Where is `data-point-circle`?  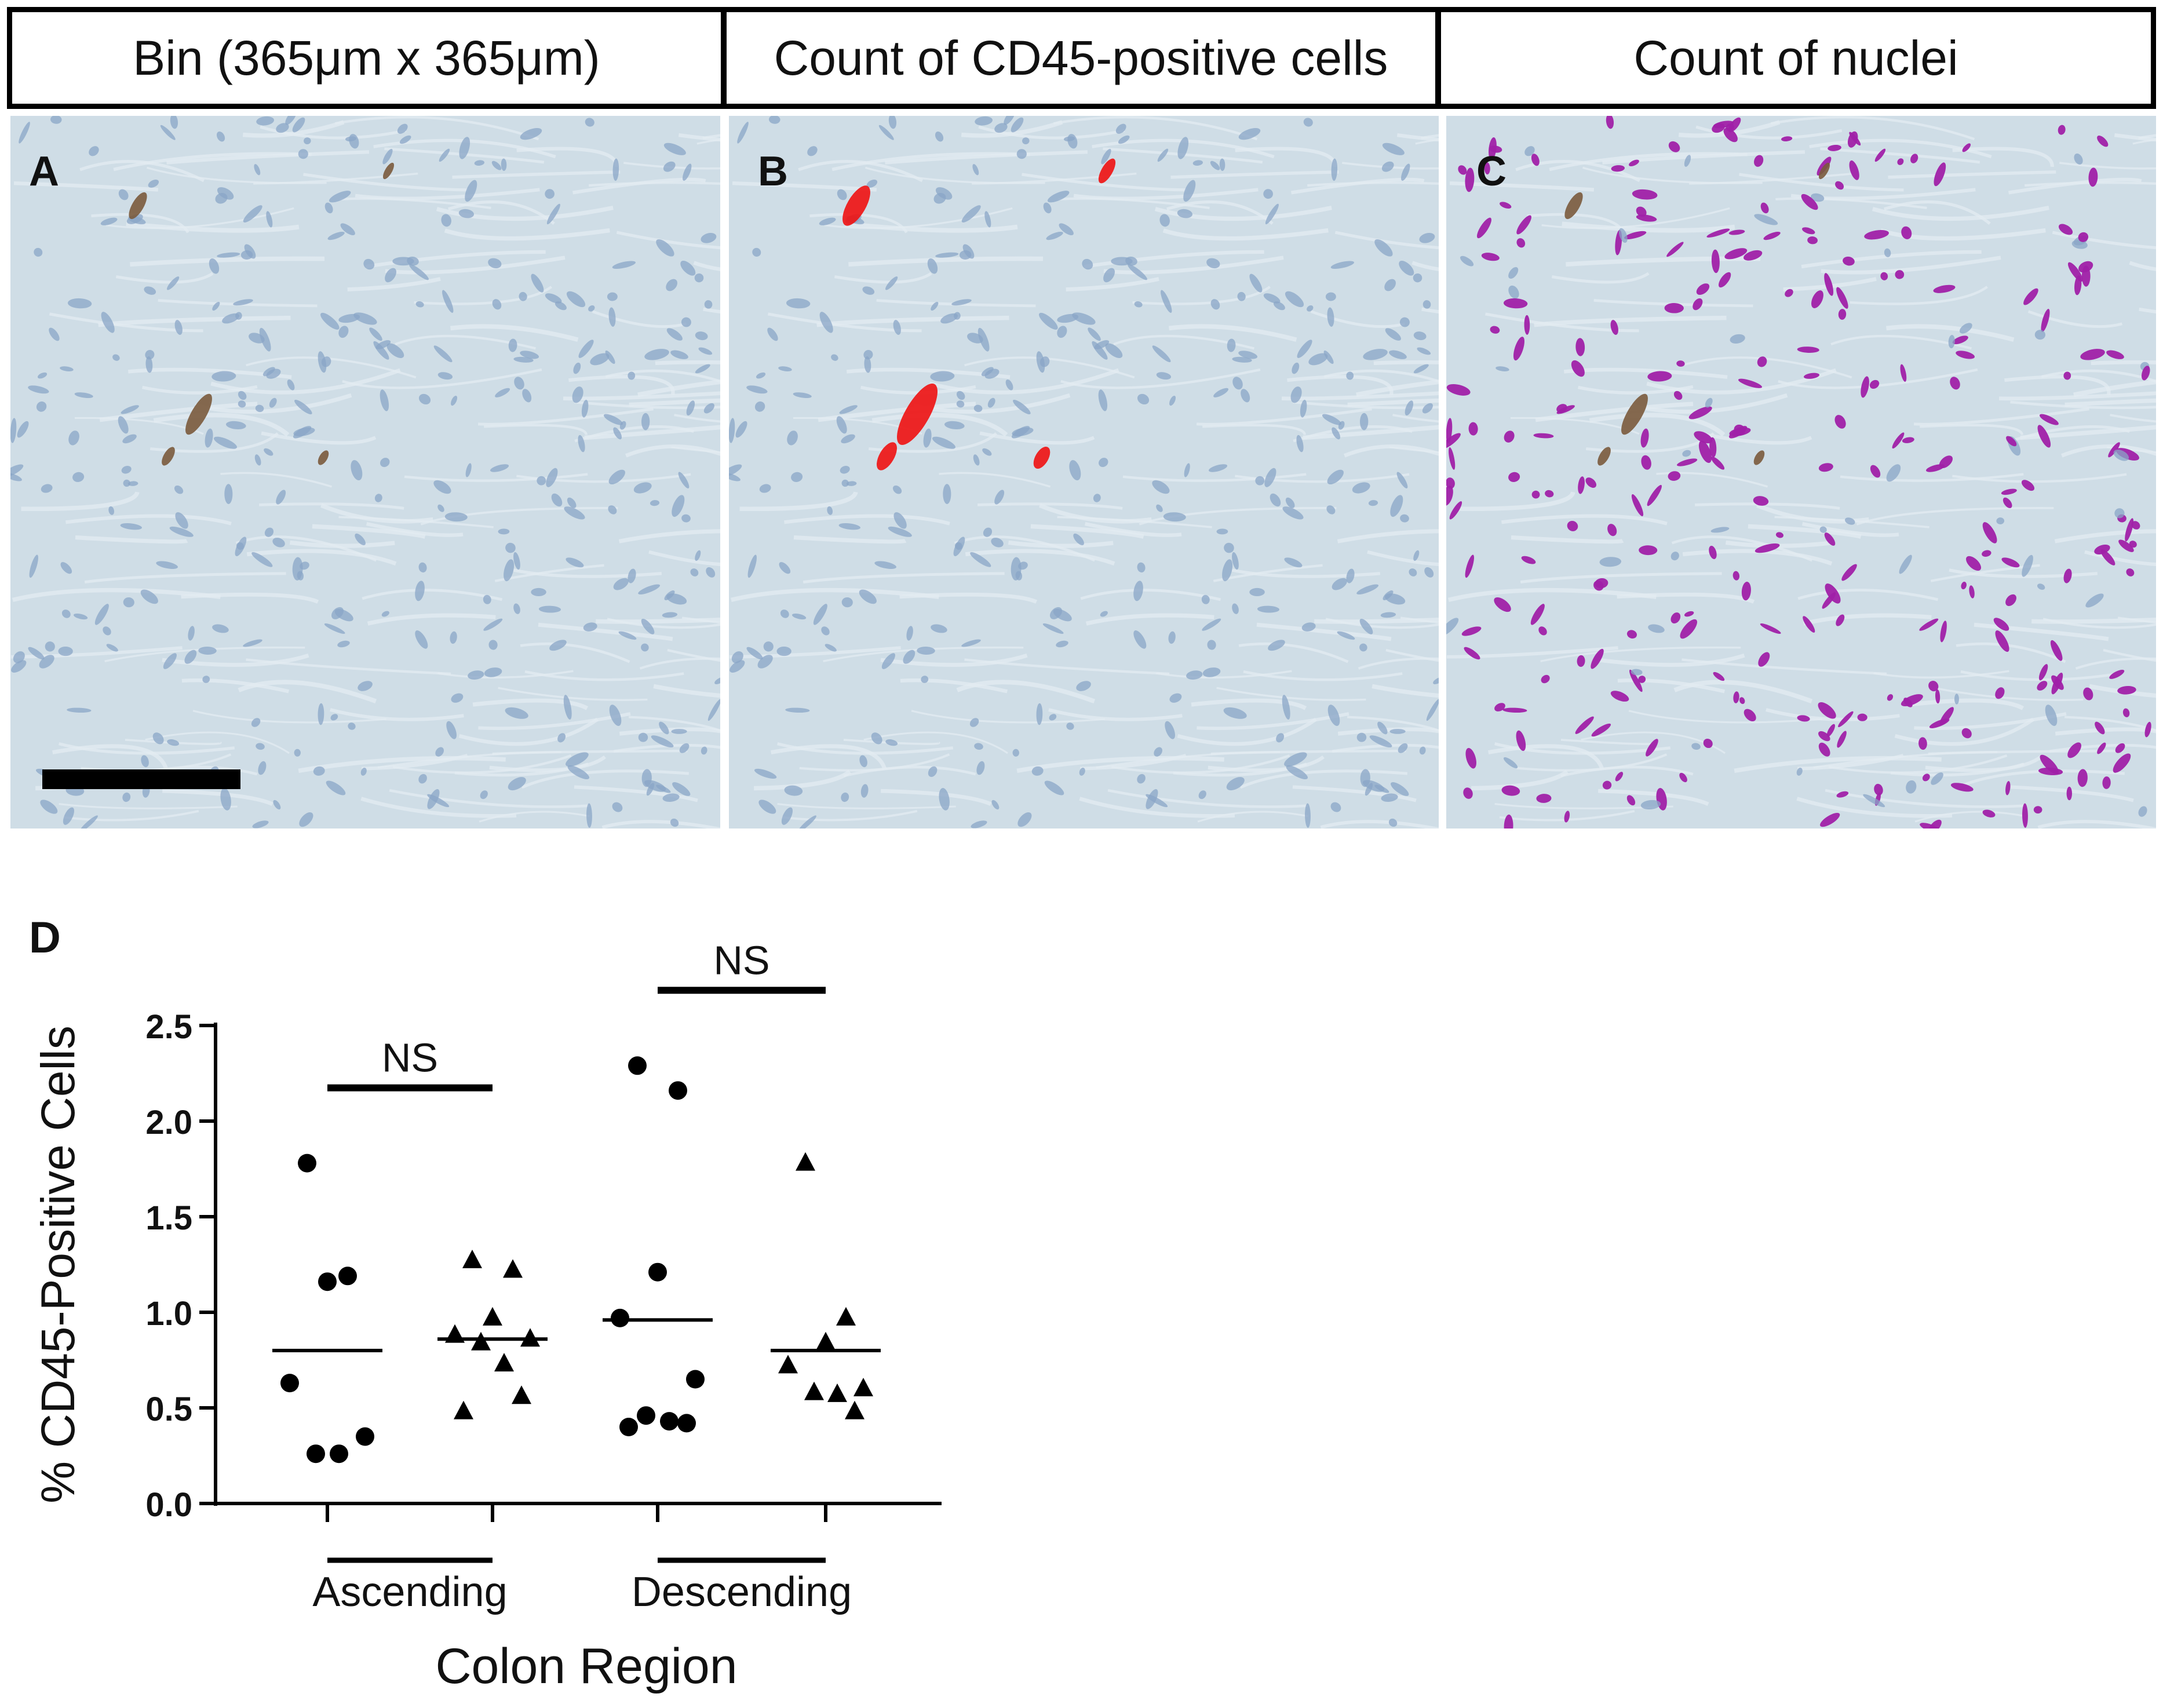 data-point-circle is located at coordinates (695, 1379).